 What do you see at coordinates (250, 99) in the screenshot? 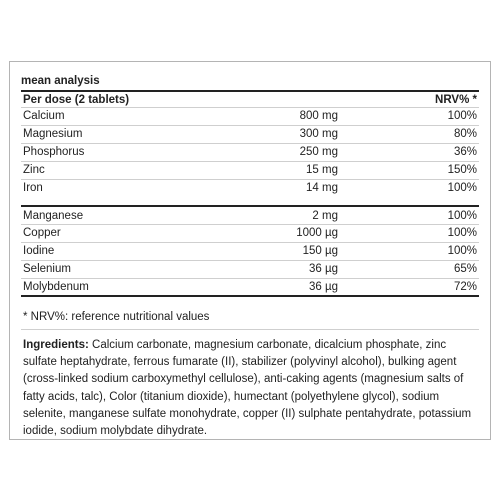
I see `table-header-row: Per dose (2 tablets) NRV% *` at bounding box center [250, 99].